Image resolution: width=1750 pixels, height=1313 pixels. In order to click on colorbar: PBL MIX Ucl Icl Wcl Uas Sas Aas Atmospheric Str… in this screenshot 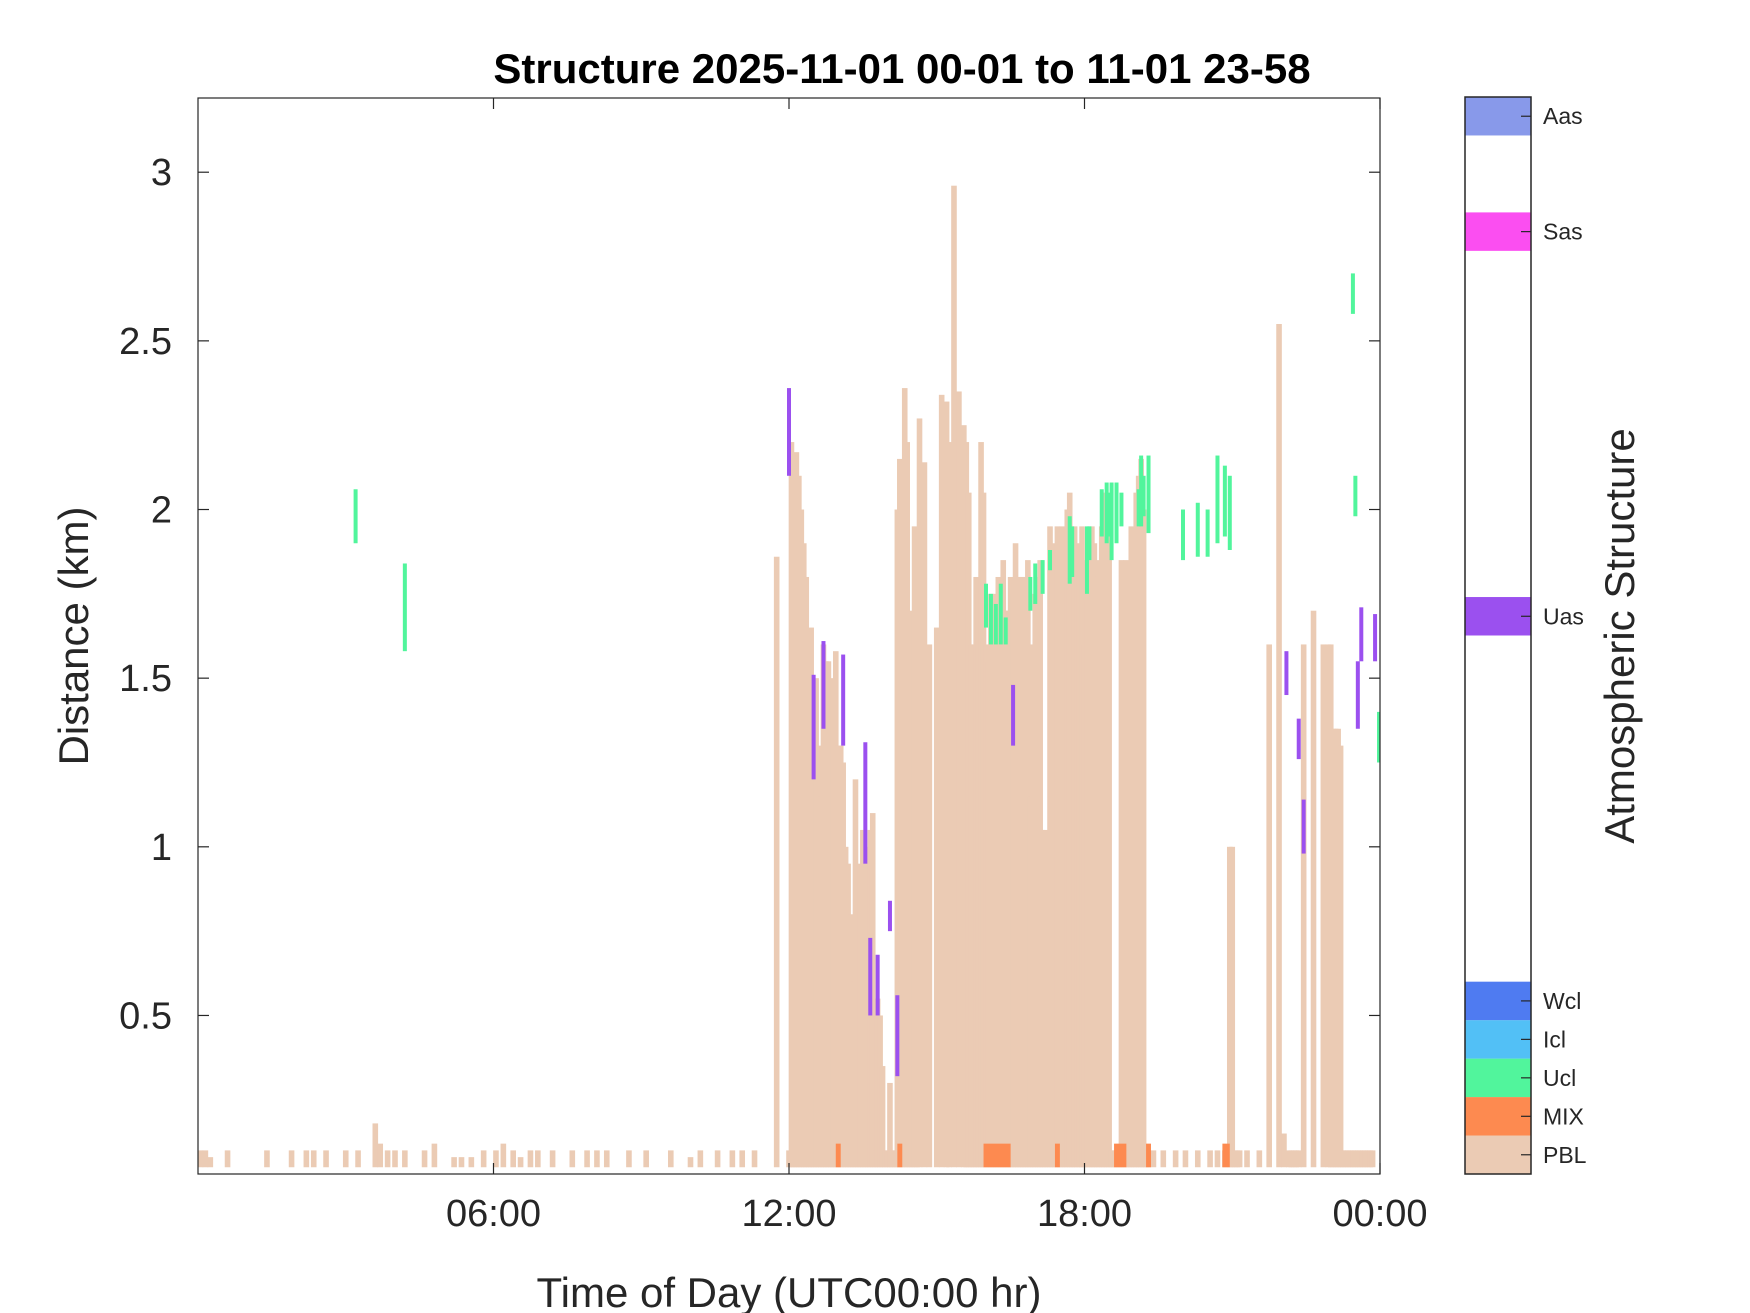, I will do `click(1553, 635)`.